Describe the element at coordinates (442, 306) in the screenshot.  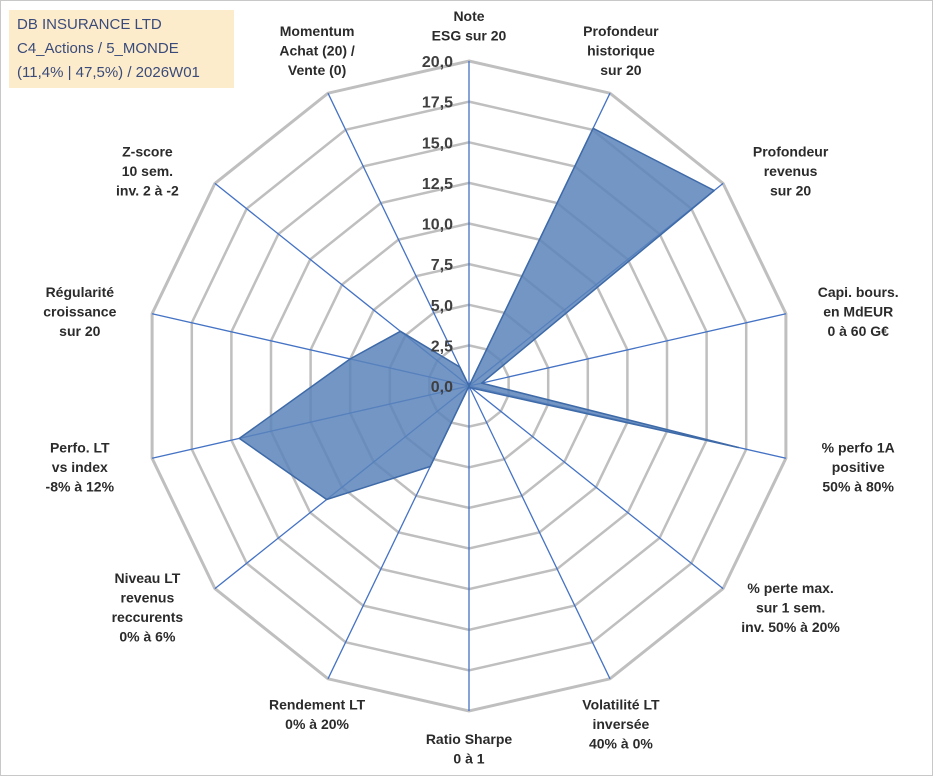
I see `tick-label: 5,0` at that location.